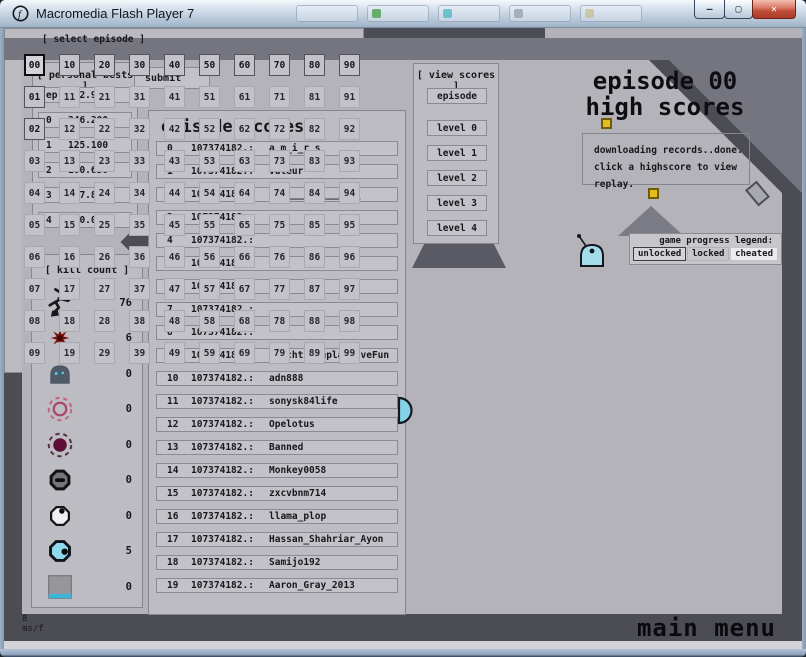 The width and height of the screenshot is (806, 657). Describe the element at coordinates (244, 225) in the screenshot. I see `episode-cell-65: 65` at that location.